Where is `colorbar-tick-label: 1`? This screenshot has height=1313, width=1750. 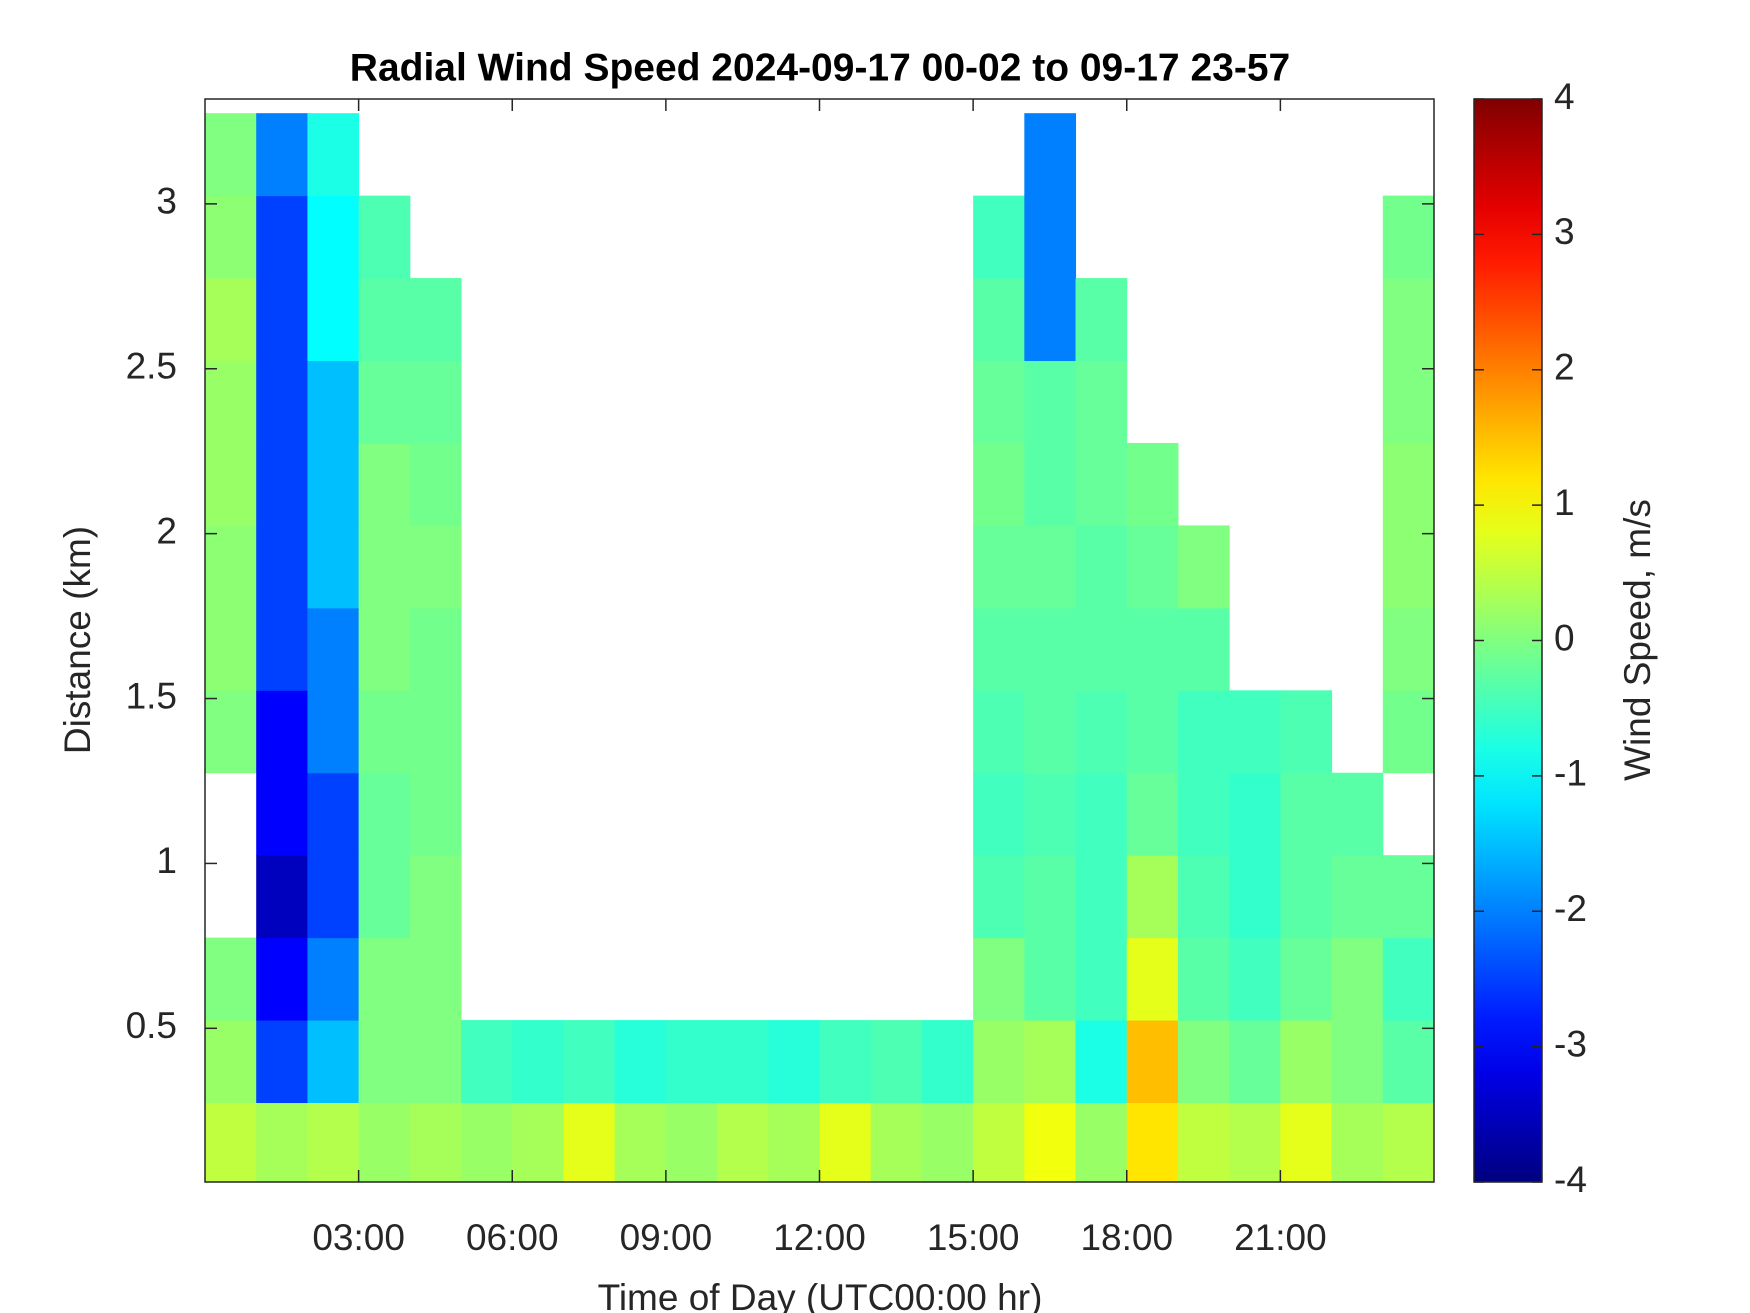
colorbar-tick-label: 1 is located at coordinates (1564, 502).